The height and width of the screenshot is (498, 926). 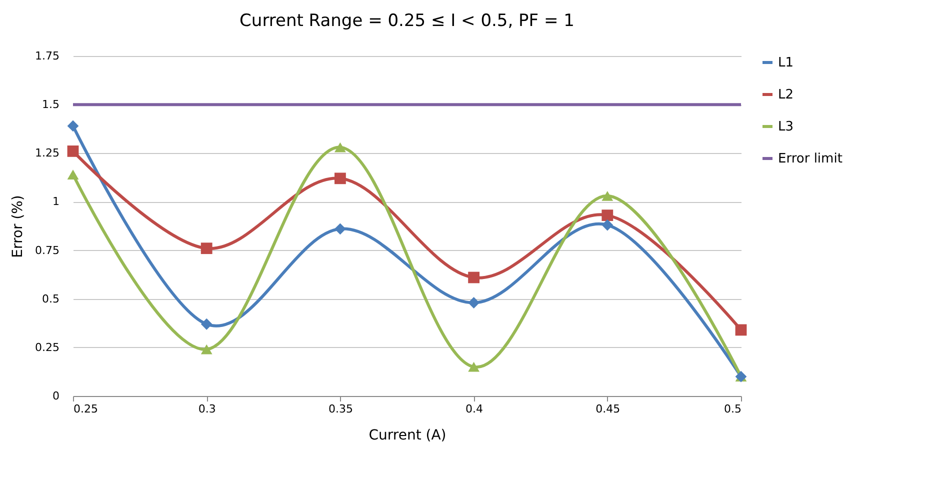 I want to click on legend-label: L3, so click(x=786, y=127).